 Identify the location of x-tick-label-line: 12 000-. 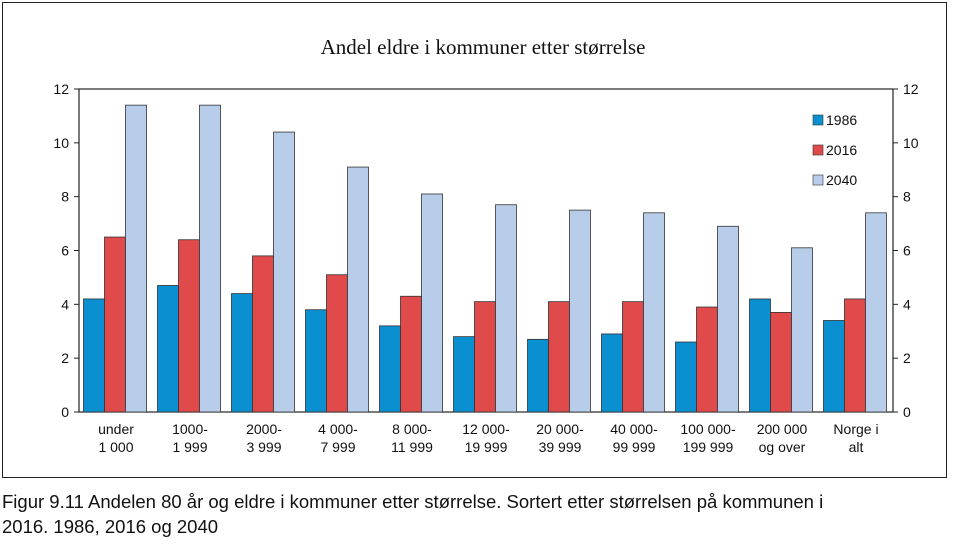
(486, 429).